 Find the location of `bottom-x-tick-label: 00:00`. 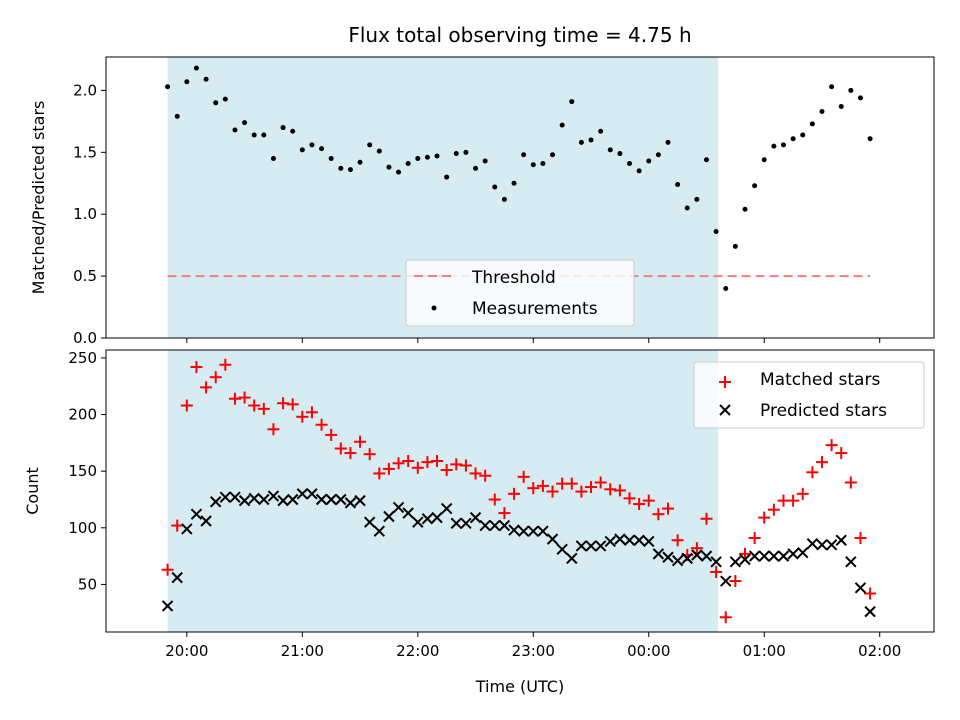

bottom-x-tick-label: 00:00 is located at coordinates (648, 651).